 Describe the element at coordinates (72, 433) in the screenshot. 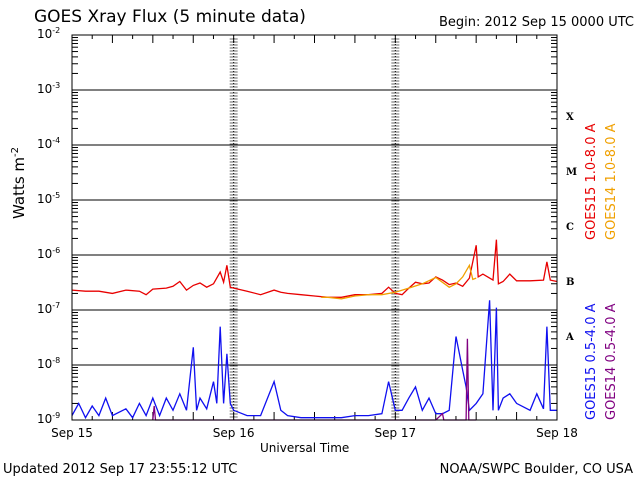

I see `x-tick-label: Sep 15` at that location.